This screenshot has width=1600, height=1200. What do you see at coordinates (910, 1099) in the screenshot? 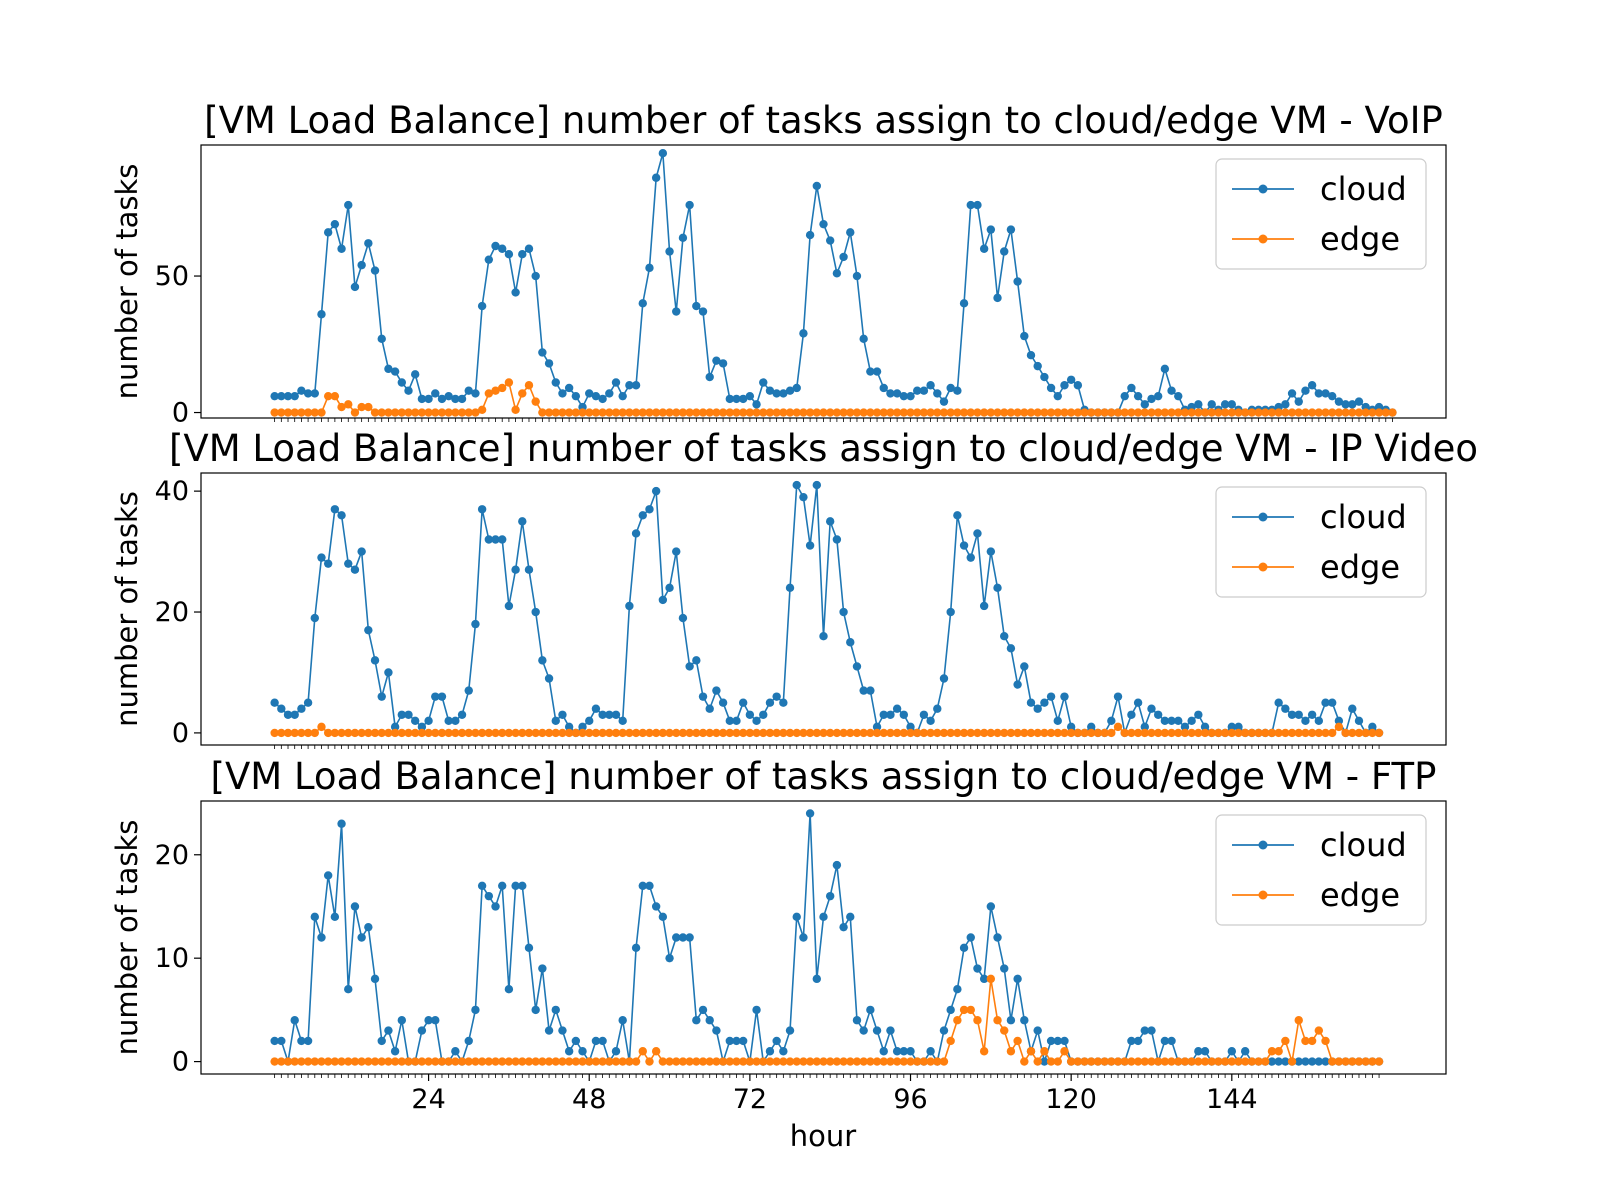
I see `x-tick-label: 96` at bounding box center [910, 1099].